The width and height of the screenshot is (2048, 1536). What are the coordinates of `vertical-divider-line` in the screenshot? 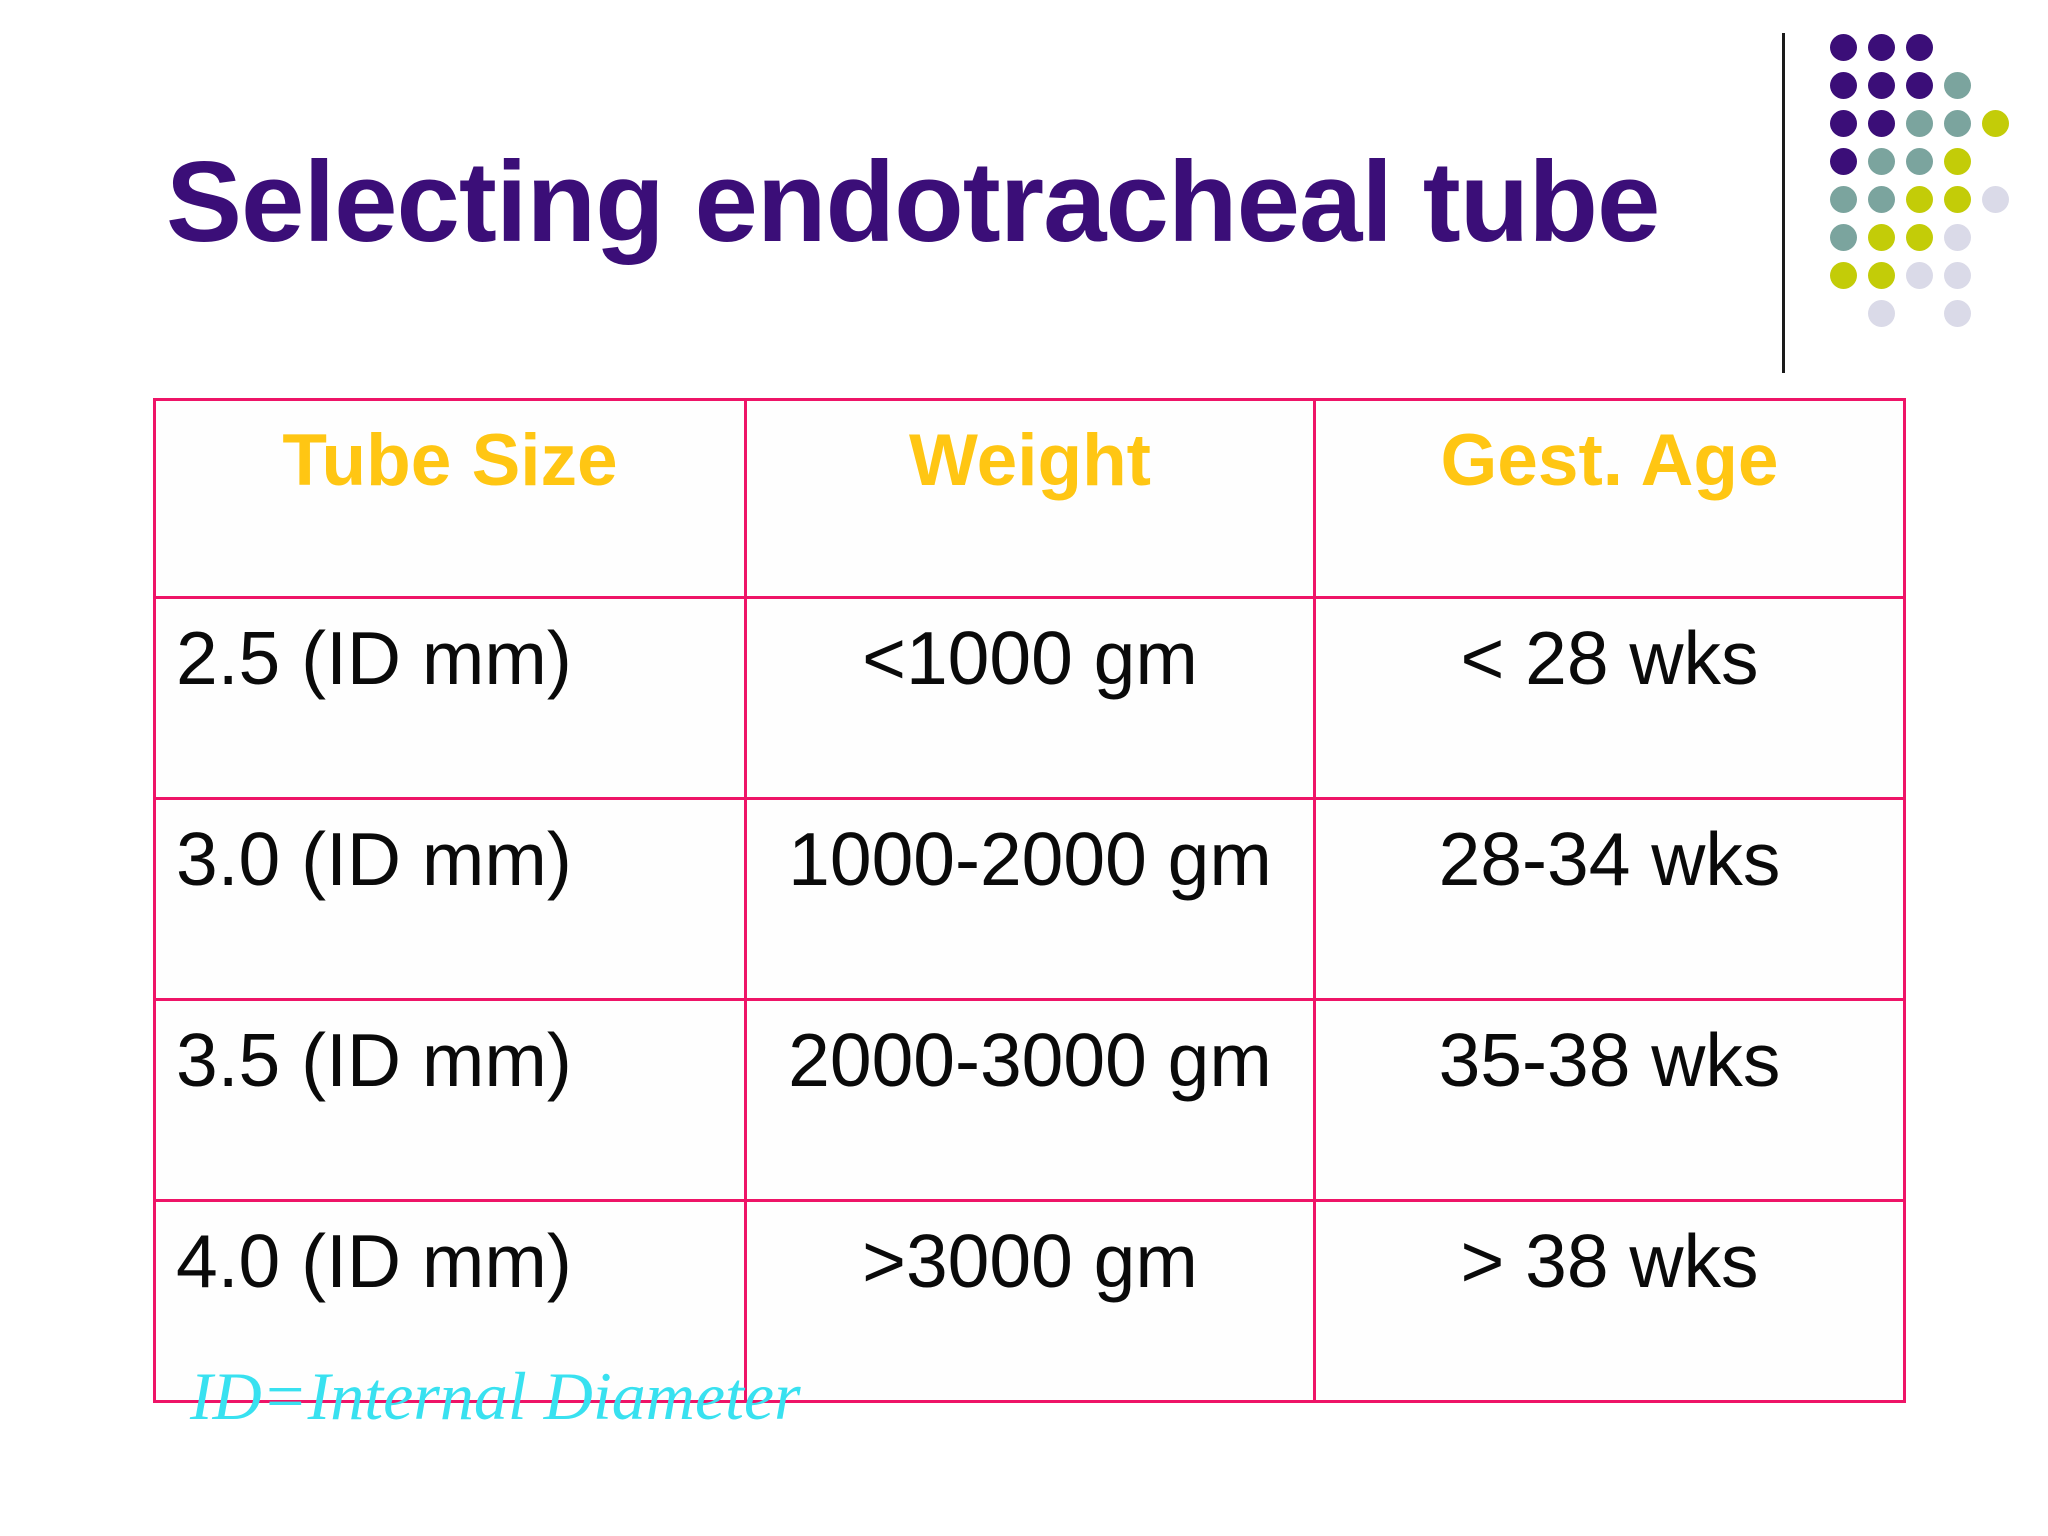 It's located at (1783, 203).